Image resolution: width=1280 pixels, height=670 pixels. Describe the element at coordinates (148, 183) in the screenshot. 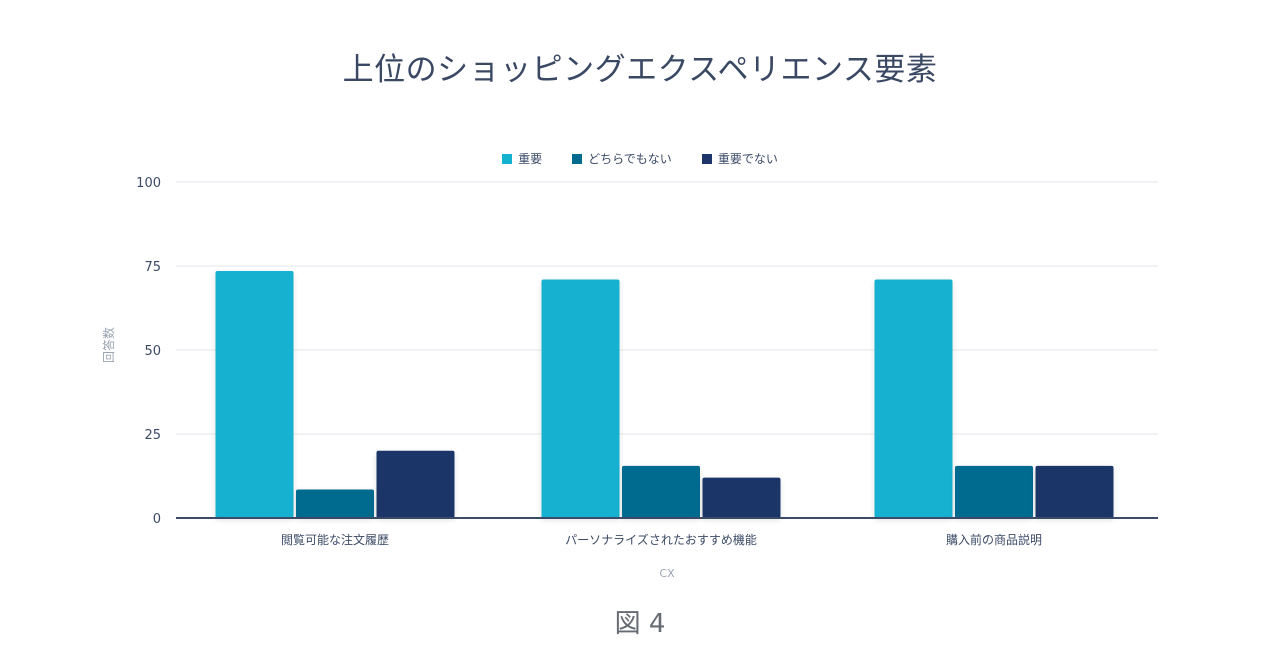

I see `y-tick-label: 100` at that location.